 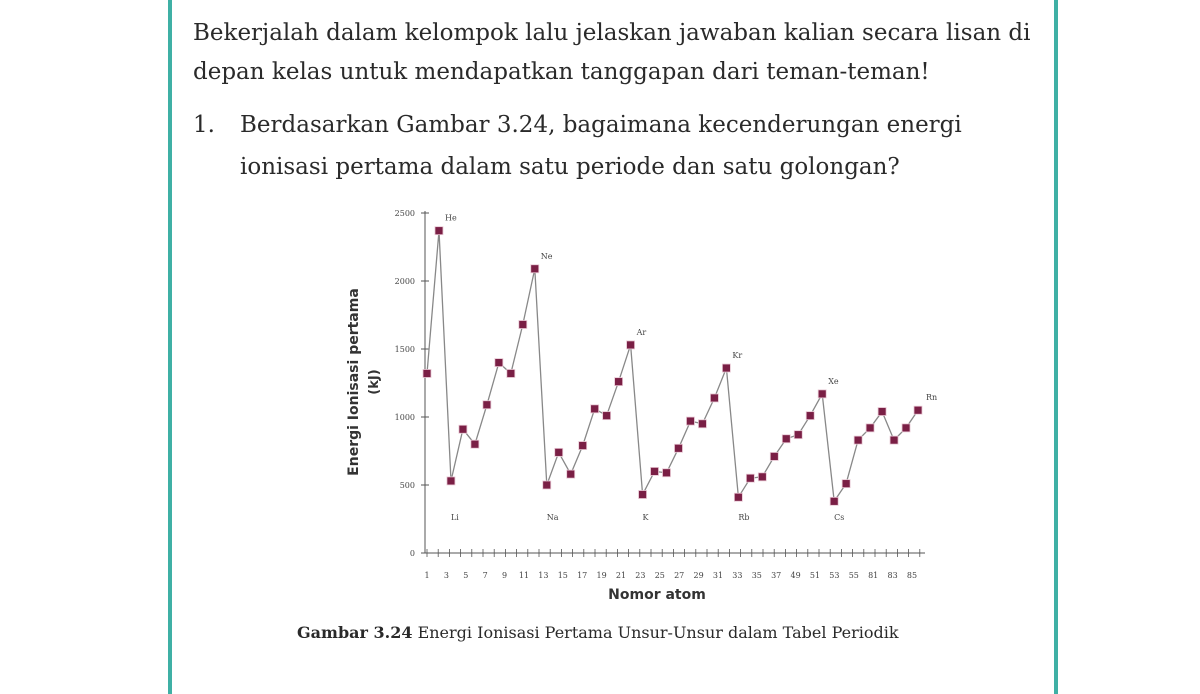 What do you see at coordinates (641, 332) in the screenshot?
I see `element-label-ar: Ar` at bounding box center [641, 332].